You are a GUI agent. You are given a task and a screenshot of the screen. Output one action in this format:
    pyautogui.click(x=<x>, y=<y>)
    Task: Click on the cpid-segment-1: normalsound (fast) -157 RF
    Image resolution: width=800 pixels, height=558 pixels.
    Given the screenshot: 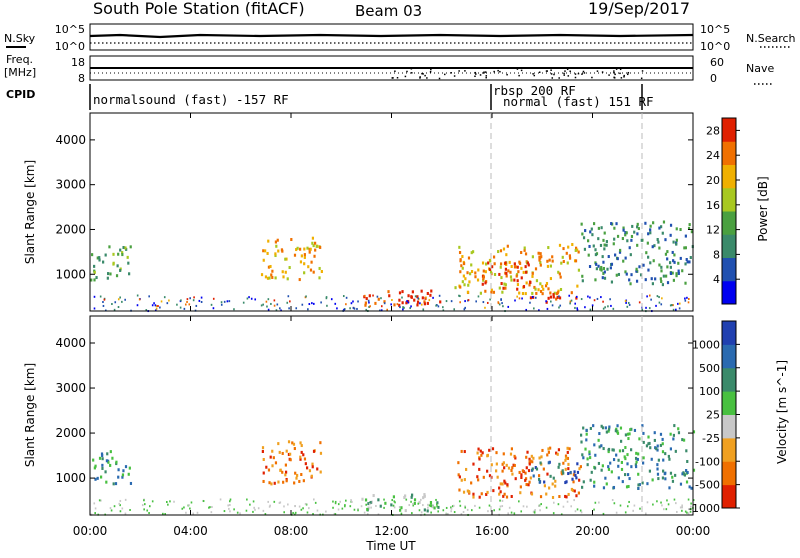 What is the action you would take?
    pyautogui.click(x=191, y=99)
    